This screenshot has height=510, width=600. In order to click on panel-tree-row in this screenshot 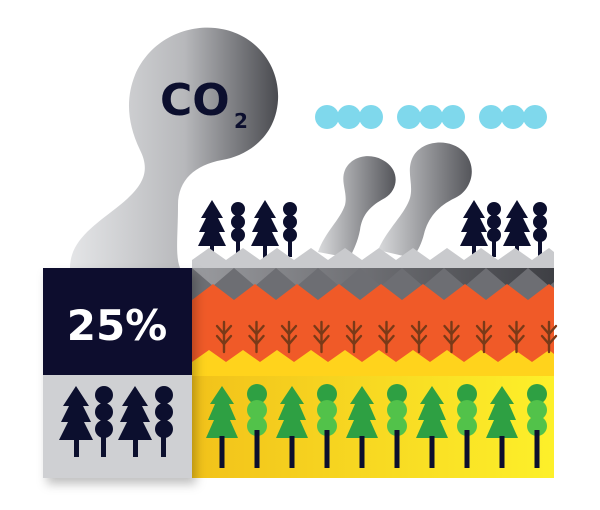, I will do `click(116, 421)`.